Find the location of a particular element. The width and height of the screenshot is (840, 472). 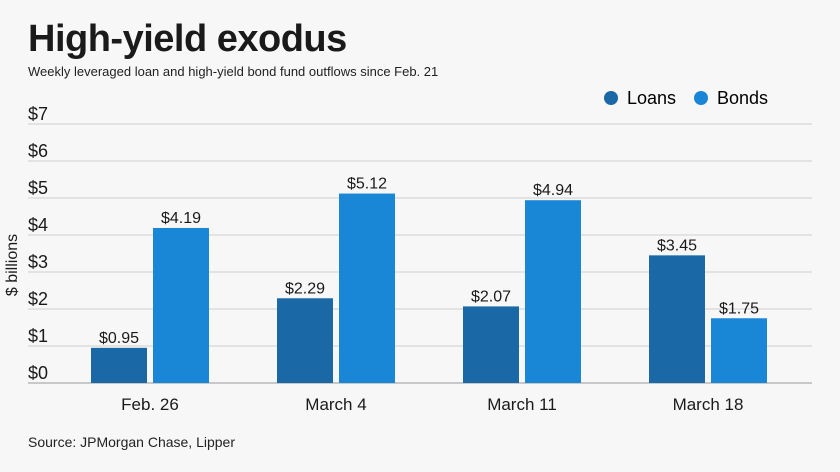

y-tick-label: $5 is located at coordinates (38, 188).